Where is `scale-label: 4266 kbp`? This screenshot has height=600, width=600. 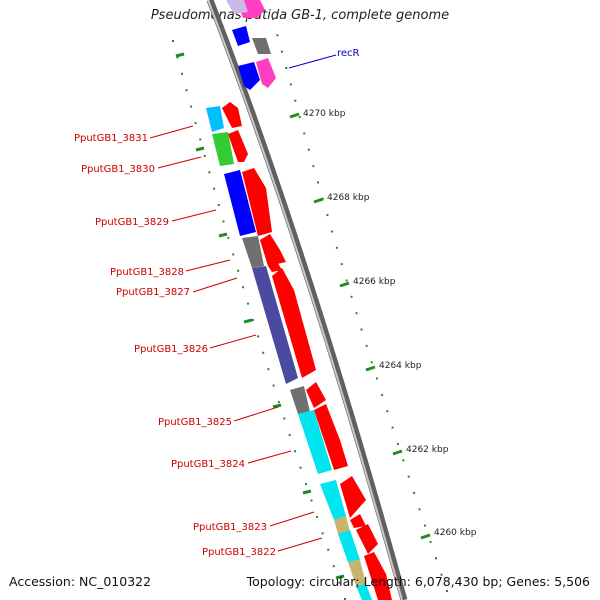
scale-label: 4266 kbp is located at coordinates (374, 282).